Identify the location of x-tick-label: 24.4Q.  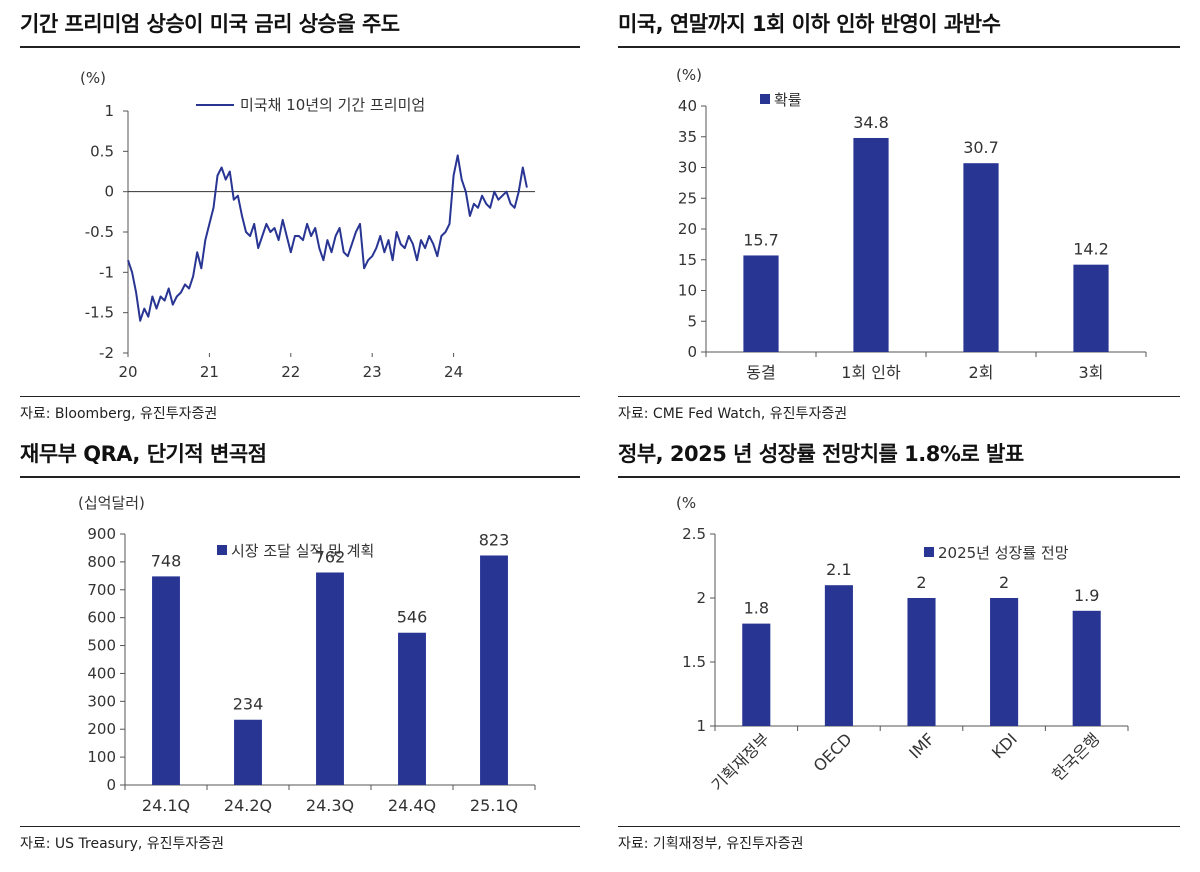
(412, 805).